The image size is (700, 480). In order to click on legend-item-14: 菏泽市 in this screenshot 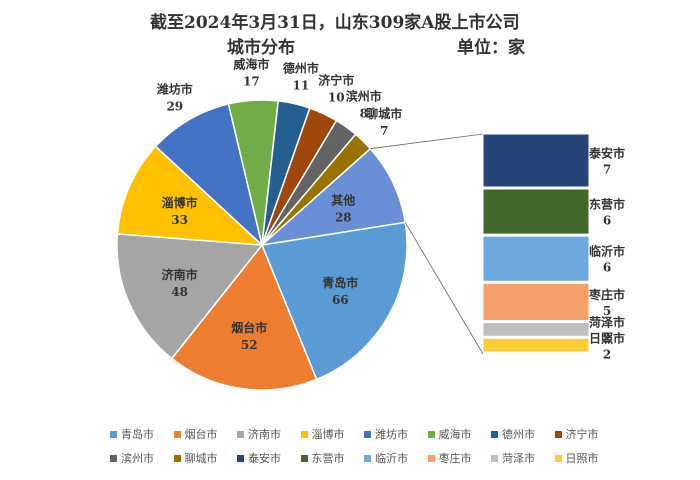, I will do `click(519, 458)`.